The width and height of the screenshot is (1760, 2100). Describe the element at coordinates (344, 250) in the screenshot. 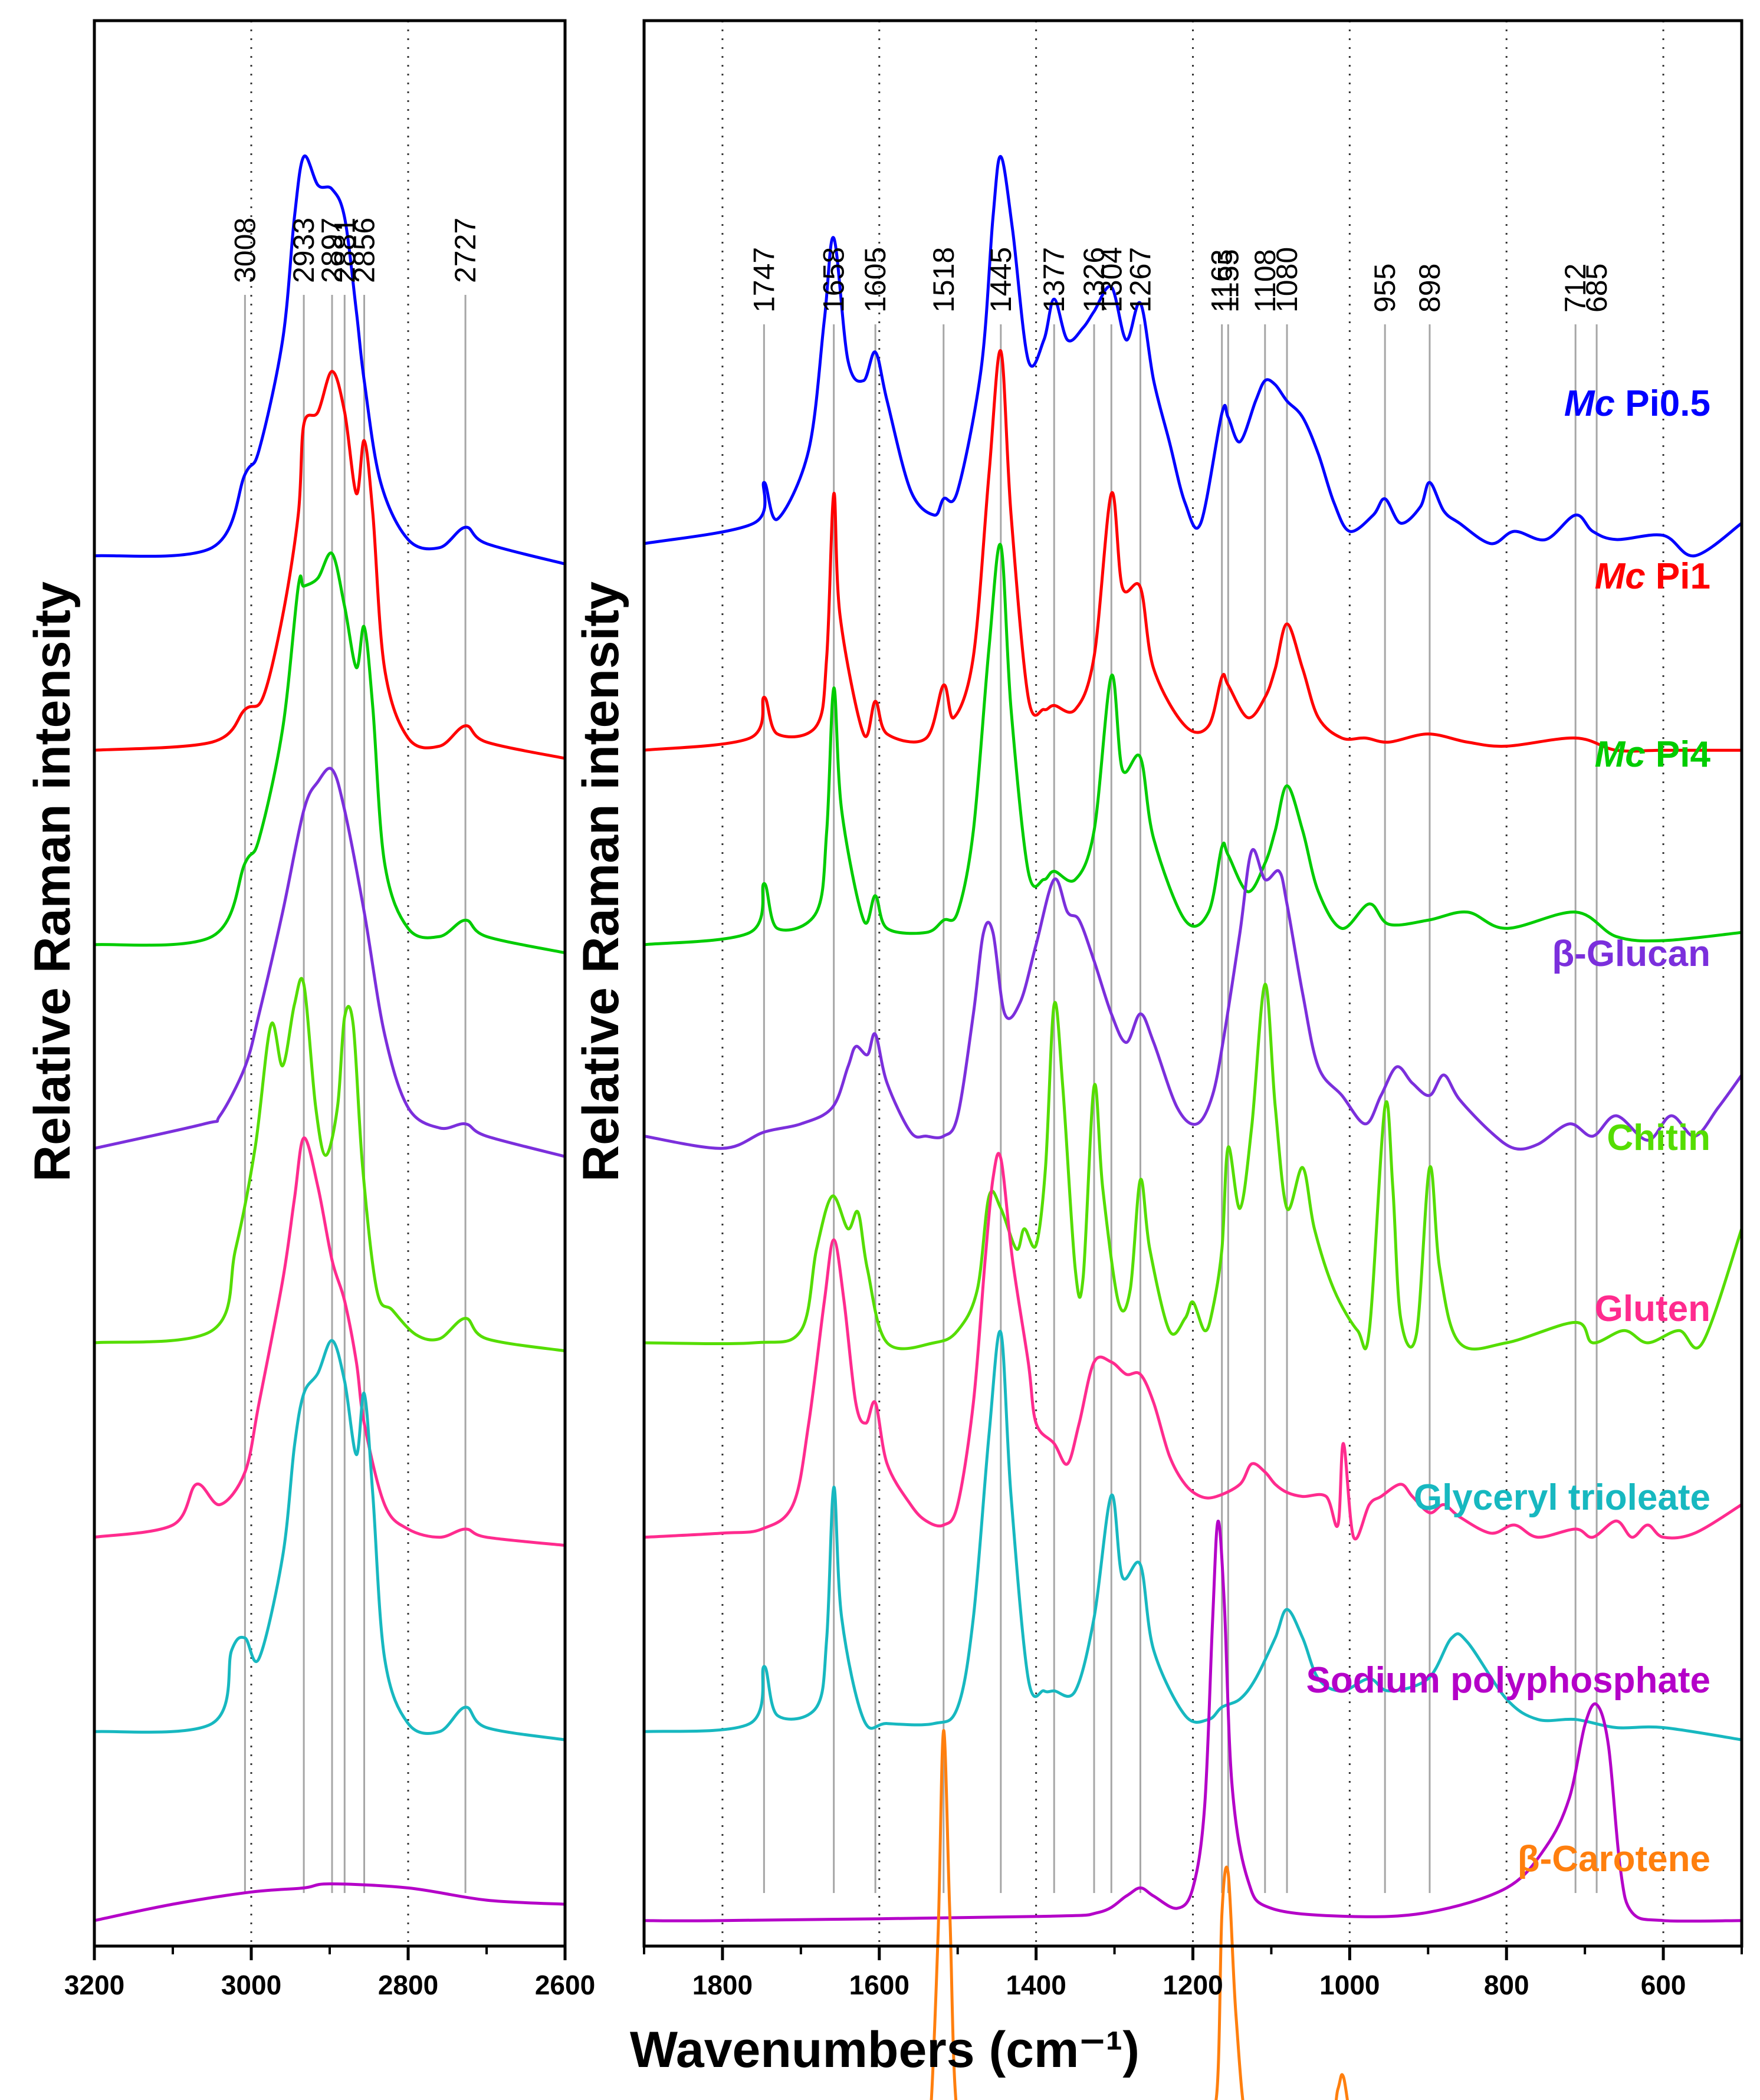

I see `peak-label: 2881` at that location.